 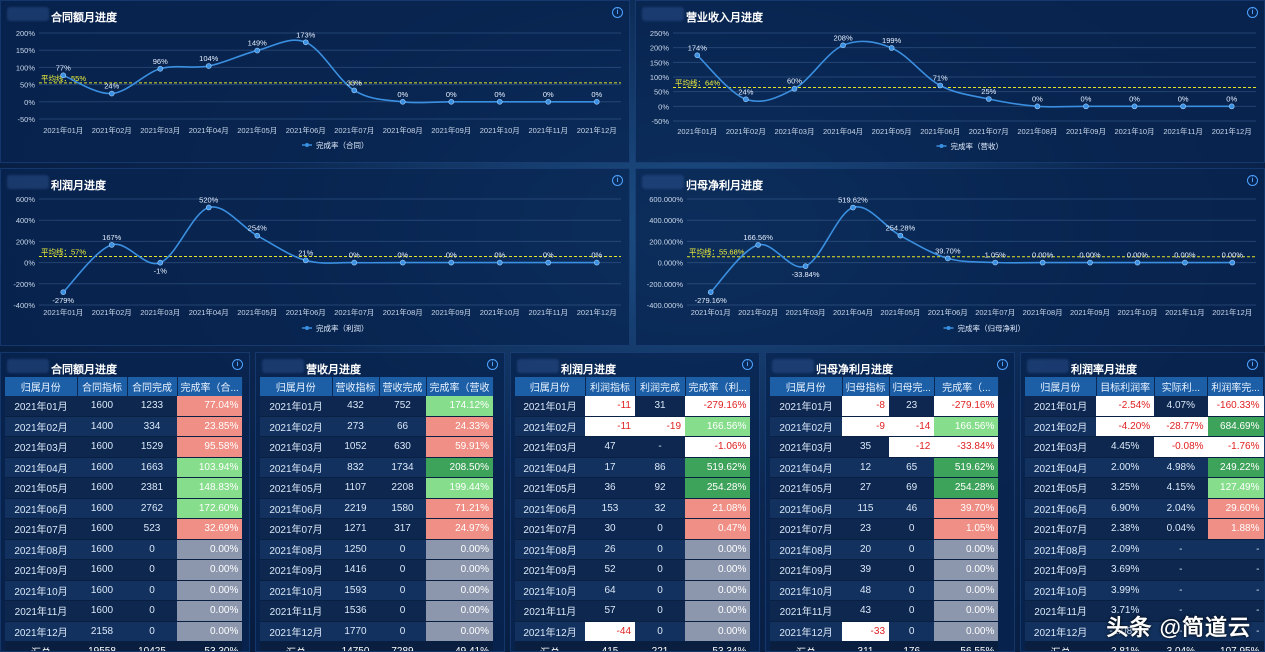 What do you see at coordinates (1181, 426) in the screenshot?
I see `table-cell: -28.77%` at bounding box center [1181, 426].